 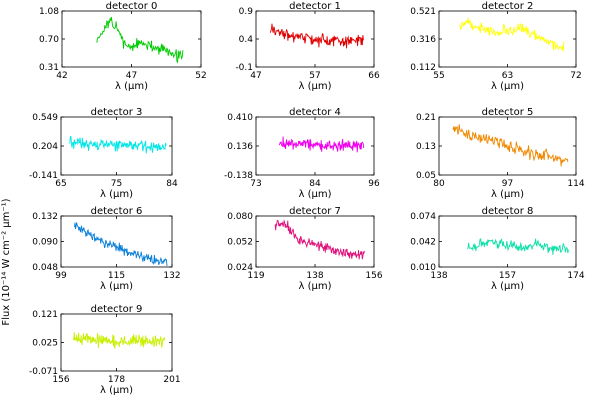 I want to click on y-tick-label: 0.521, so click(x=423, y=12).